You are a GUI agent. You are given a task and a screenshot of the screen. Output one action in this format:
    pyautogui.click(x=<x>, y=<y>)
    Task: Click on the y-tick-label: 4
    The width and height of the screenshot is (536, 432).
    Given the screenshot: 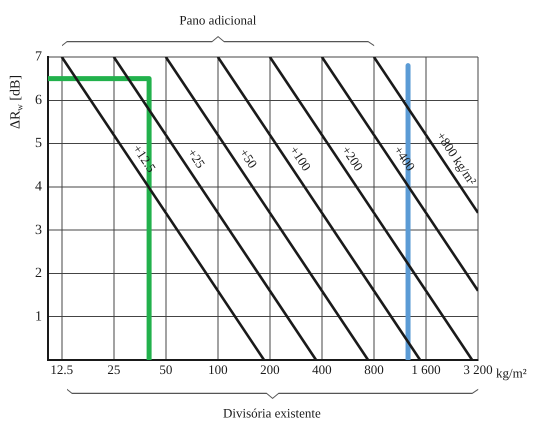 What is the action you would take?
    pyautogui.click(x=38, y=187)
    